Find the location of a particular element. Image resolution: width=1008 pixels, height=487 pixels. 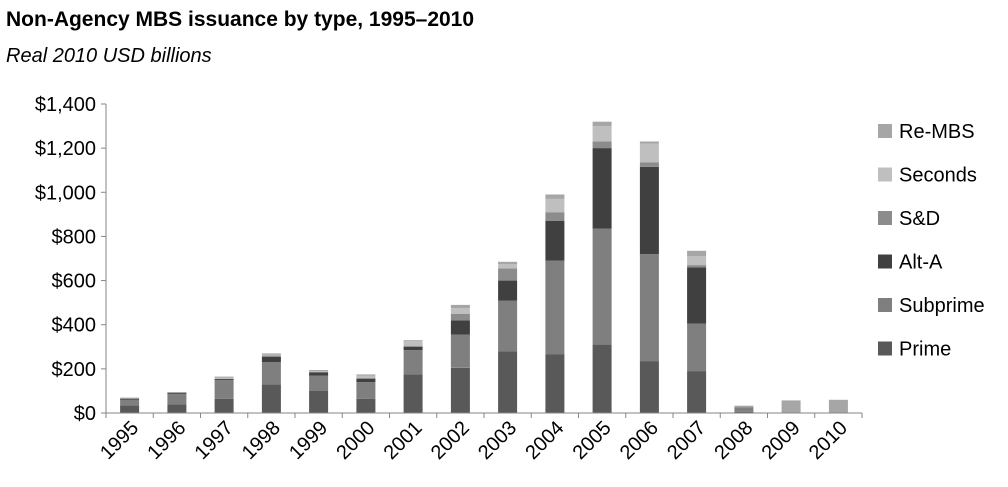

y-tick-label: $1,000 is located at coordinates (65, 193).